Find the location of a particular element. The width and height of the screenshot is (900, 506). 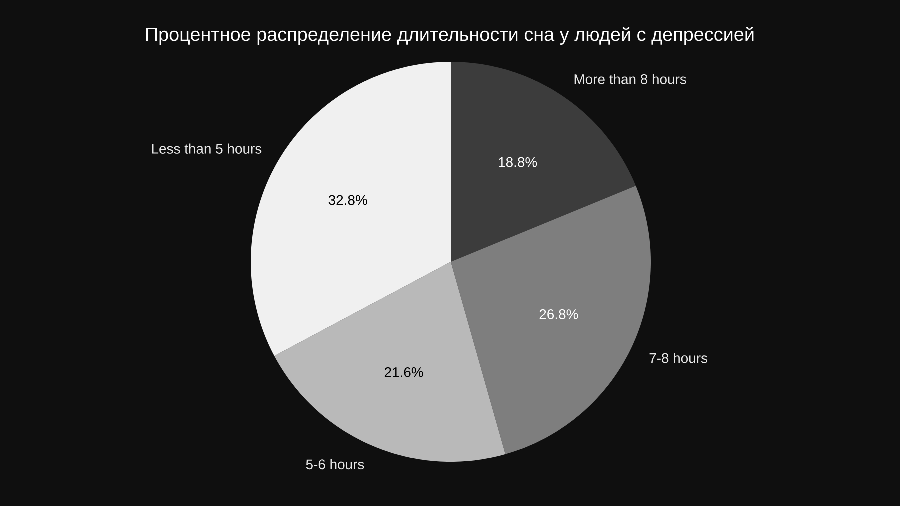

data-label: 18.8% is located at coordinates (518, 162).